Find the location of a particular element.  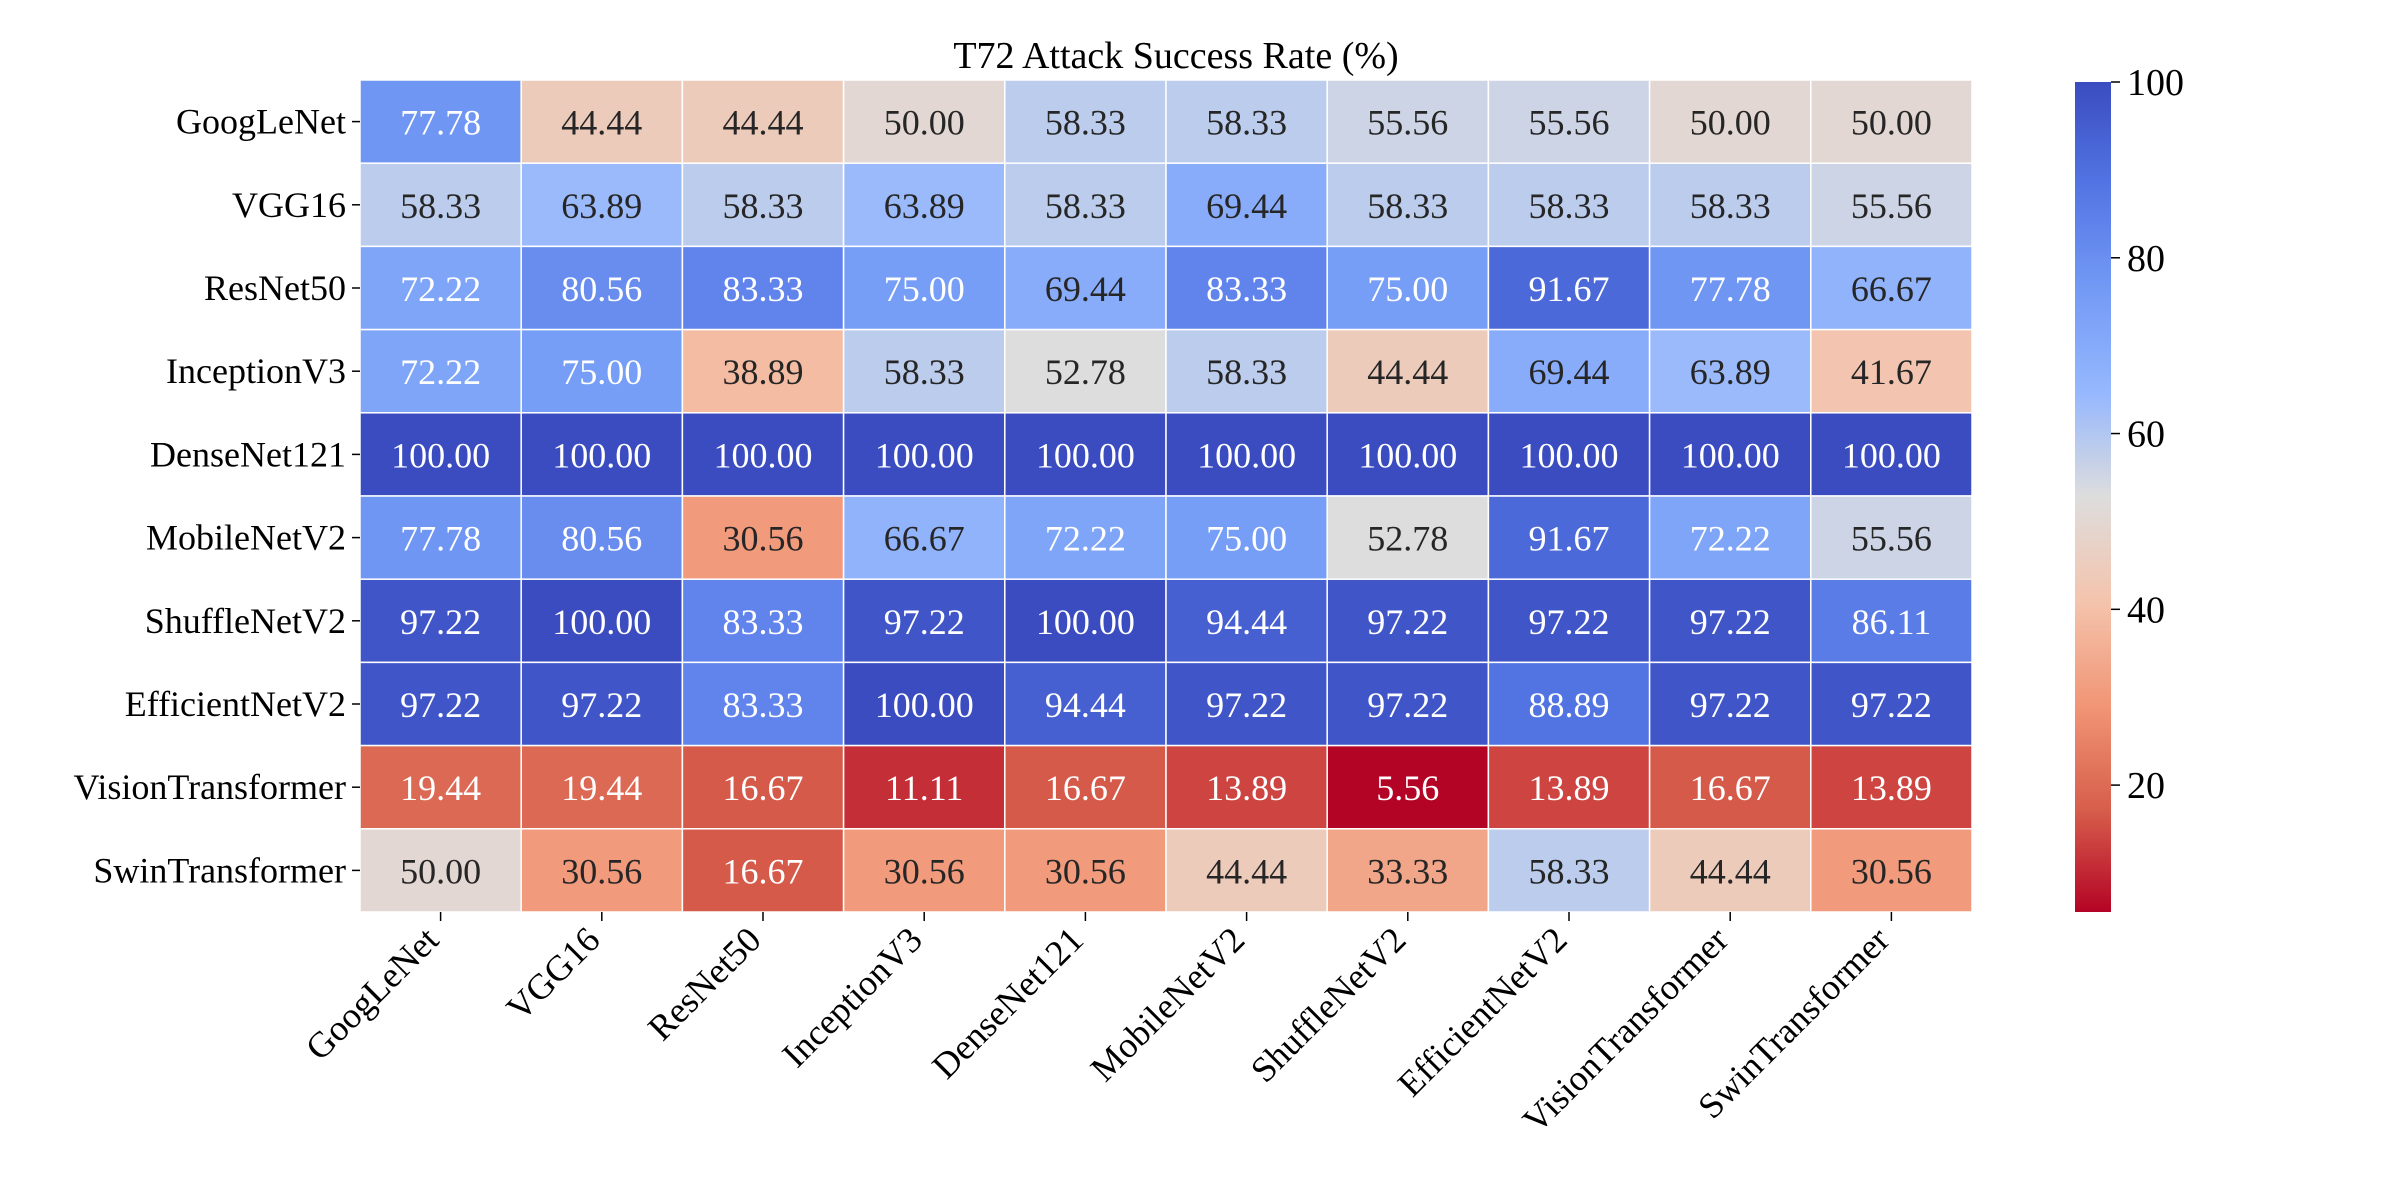

cell-value-label: 91.67 is located at coordinates (1569, 289).